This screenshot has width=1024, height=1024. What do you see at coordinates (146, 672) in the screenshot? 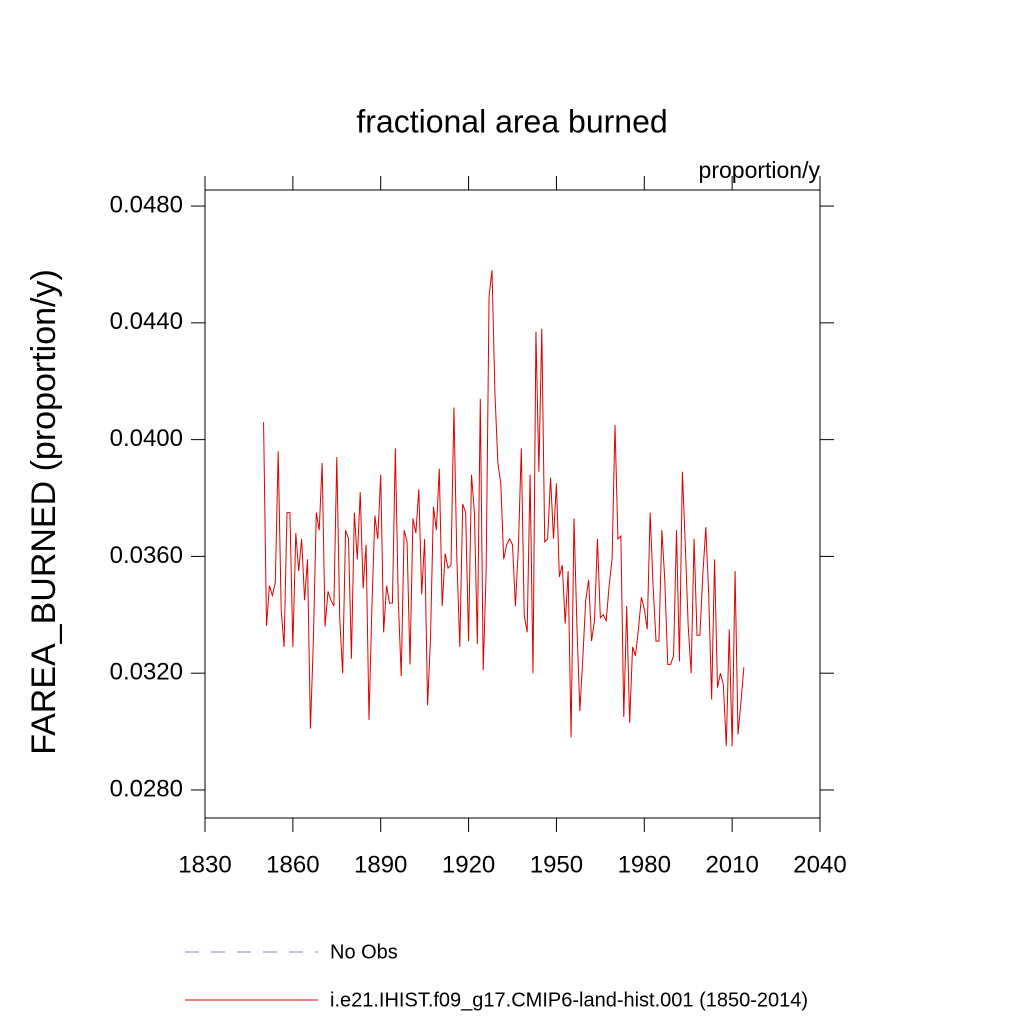
I see `y-tick-label: 0.0320` at bounding box center [146, 672].